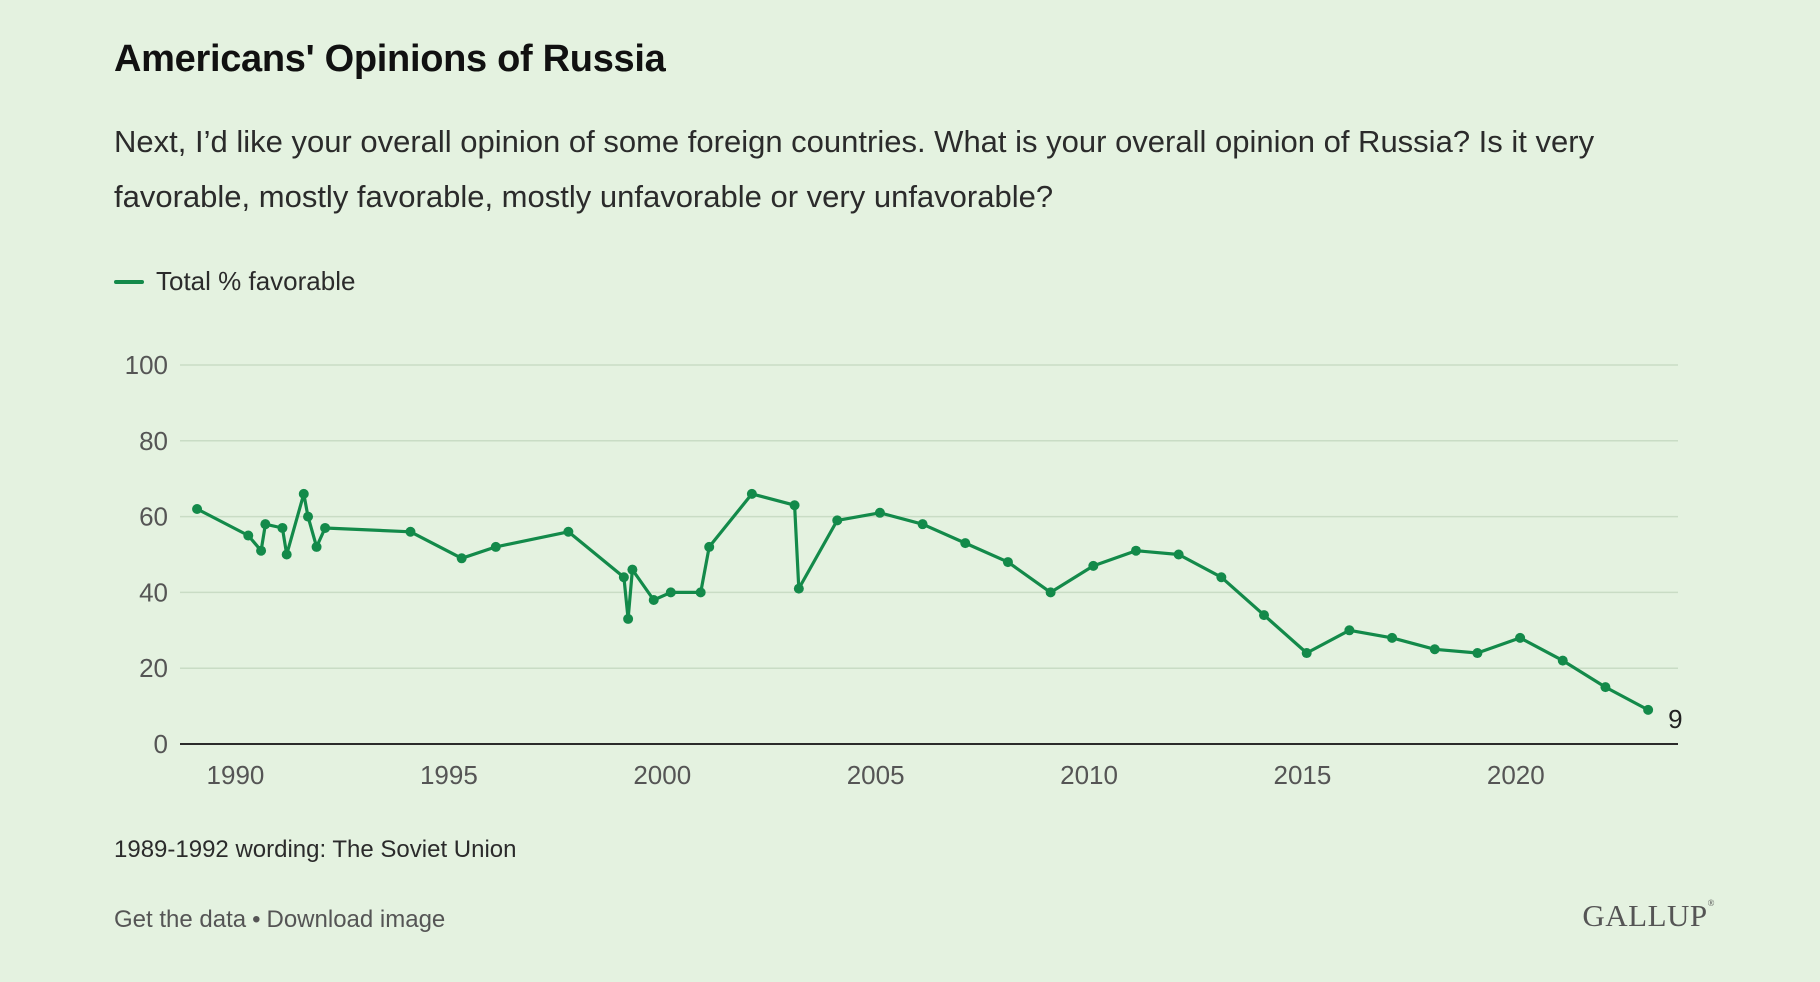 The height and width of the screenshot is (982, 1820). I want to click on x-tick-label: 2020, so click(1516, 775).